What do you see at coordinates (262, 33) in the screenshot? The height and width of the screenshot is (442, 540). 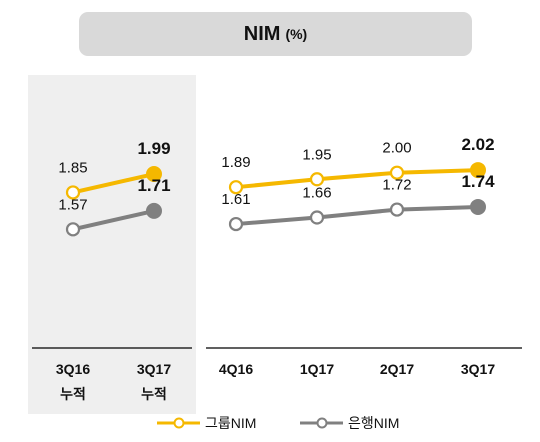 I see `chart-title: NIM` at bounding box center [262, 33].